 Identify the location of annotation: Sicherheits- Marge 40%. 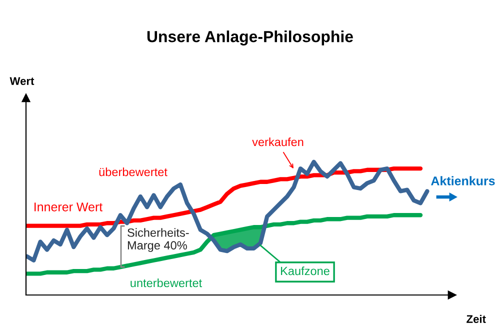
(158, 240).